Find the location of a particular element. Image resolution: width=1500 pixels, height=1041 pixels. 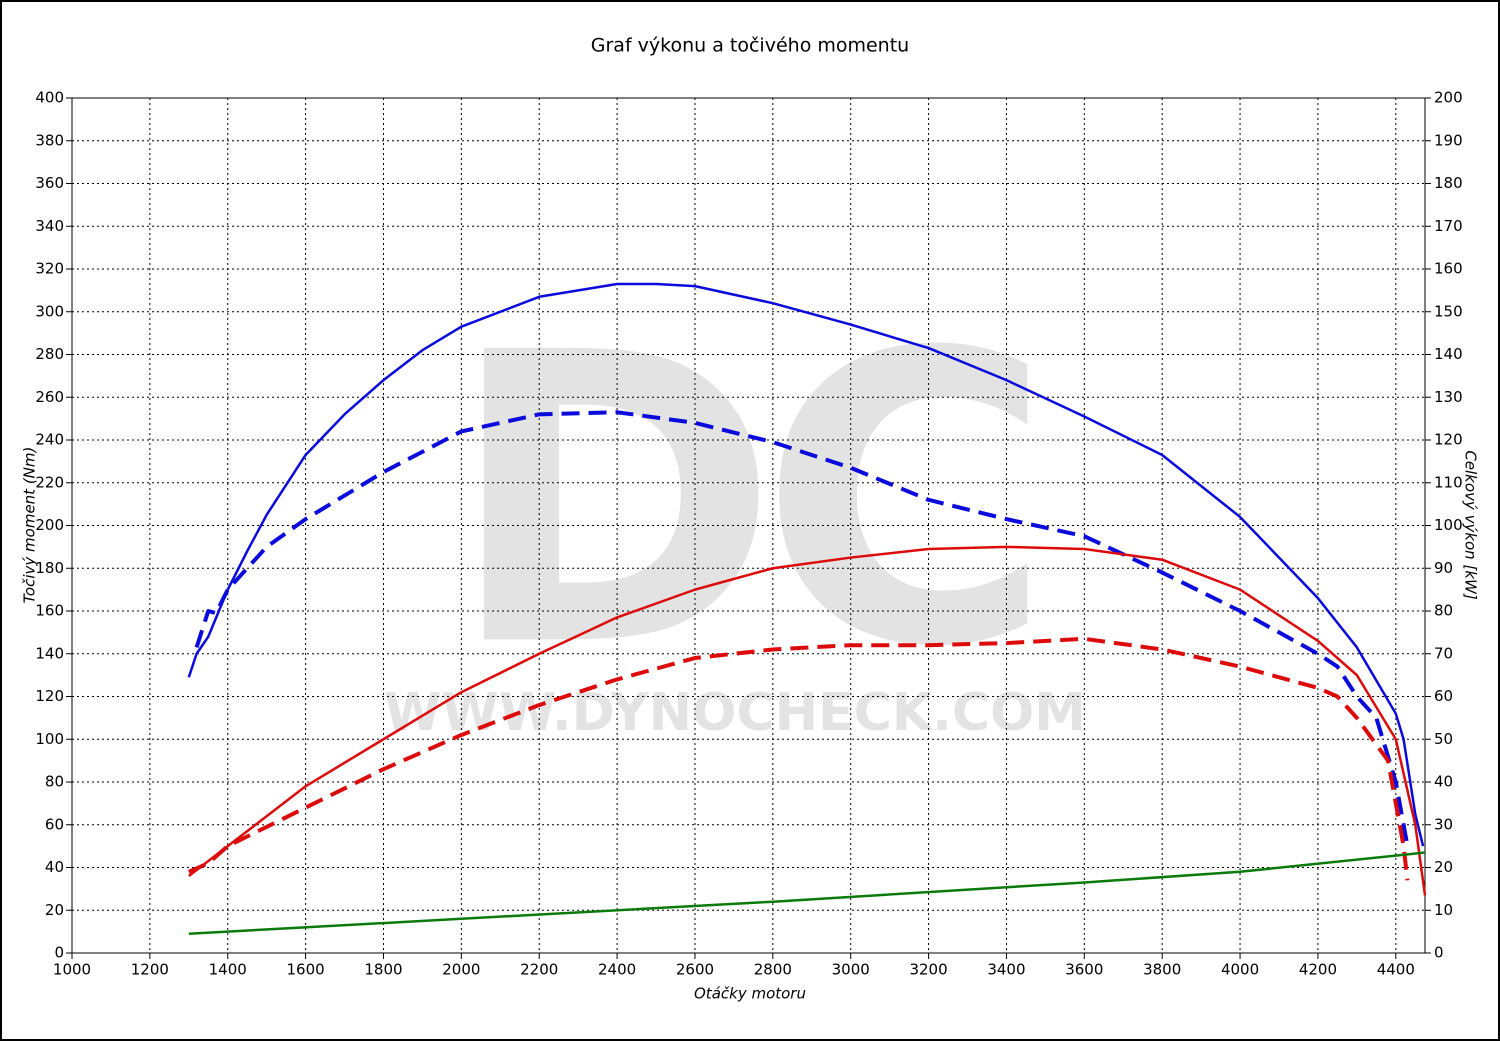

y-tick-label: 120 is located at coordinates (49, 696).